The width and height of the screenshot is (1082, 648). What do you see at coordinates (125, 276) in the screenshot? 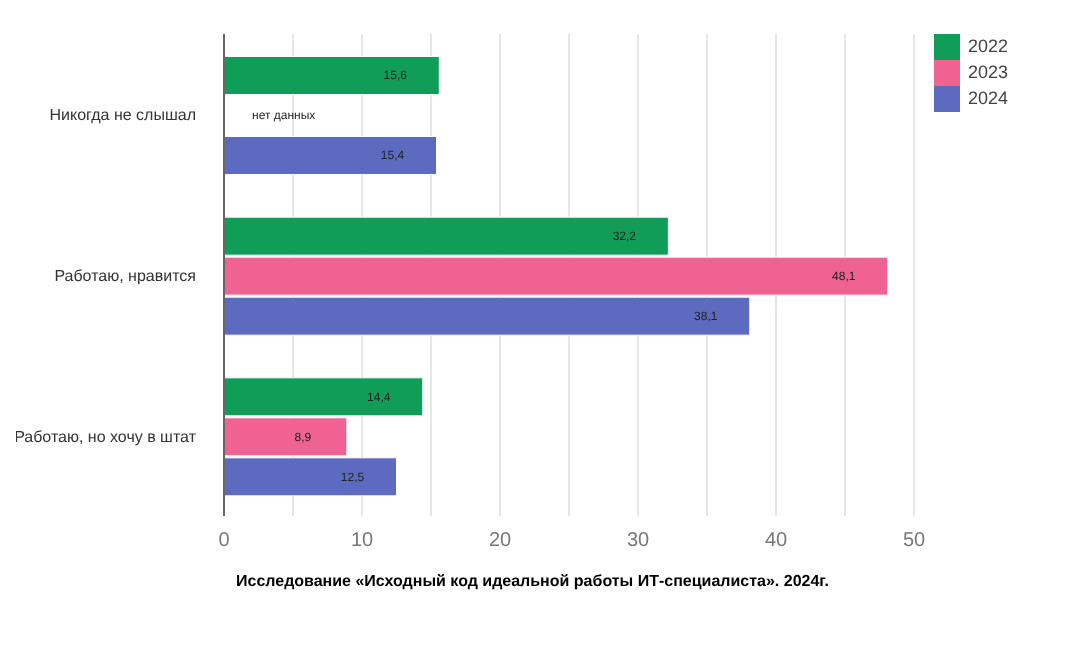
I see `y-tick-label: Работаю, нравится` at bounding box center [125, 276].